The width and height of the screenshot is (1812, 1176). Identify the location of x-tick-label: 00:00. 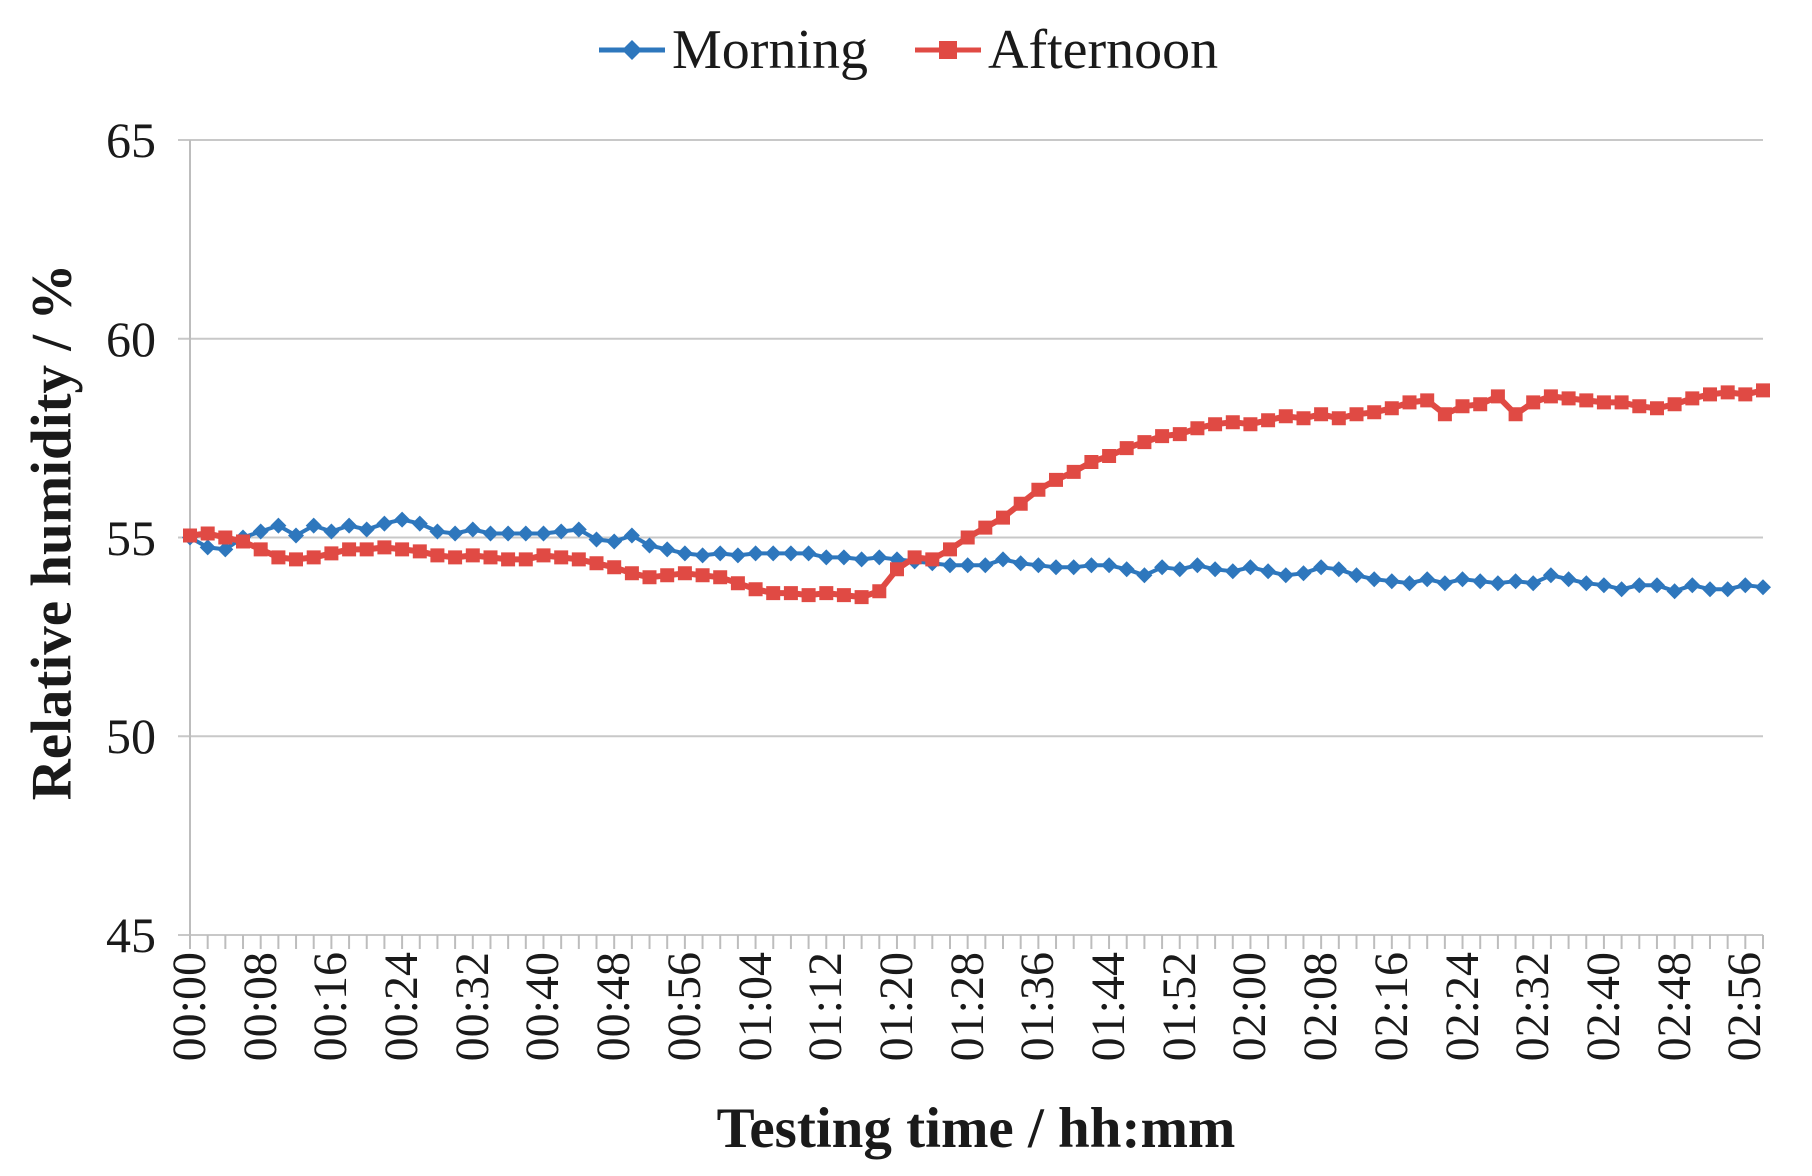
(189, 1007).